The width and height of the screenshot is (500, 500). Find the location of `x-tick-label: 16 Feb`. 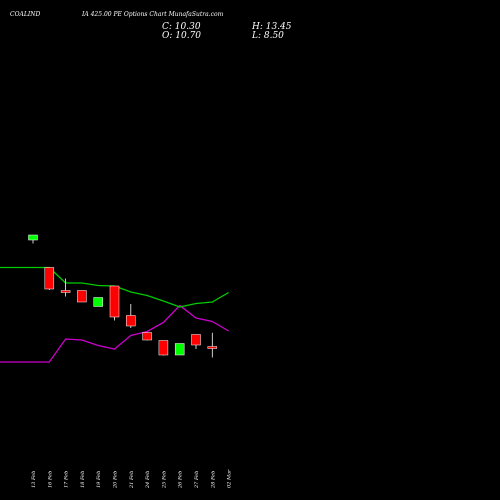

x-tick-label: 16 Feb is located at coordinates (50, 479).